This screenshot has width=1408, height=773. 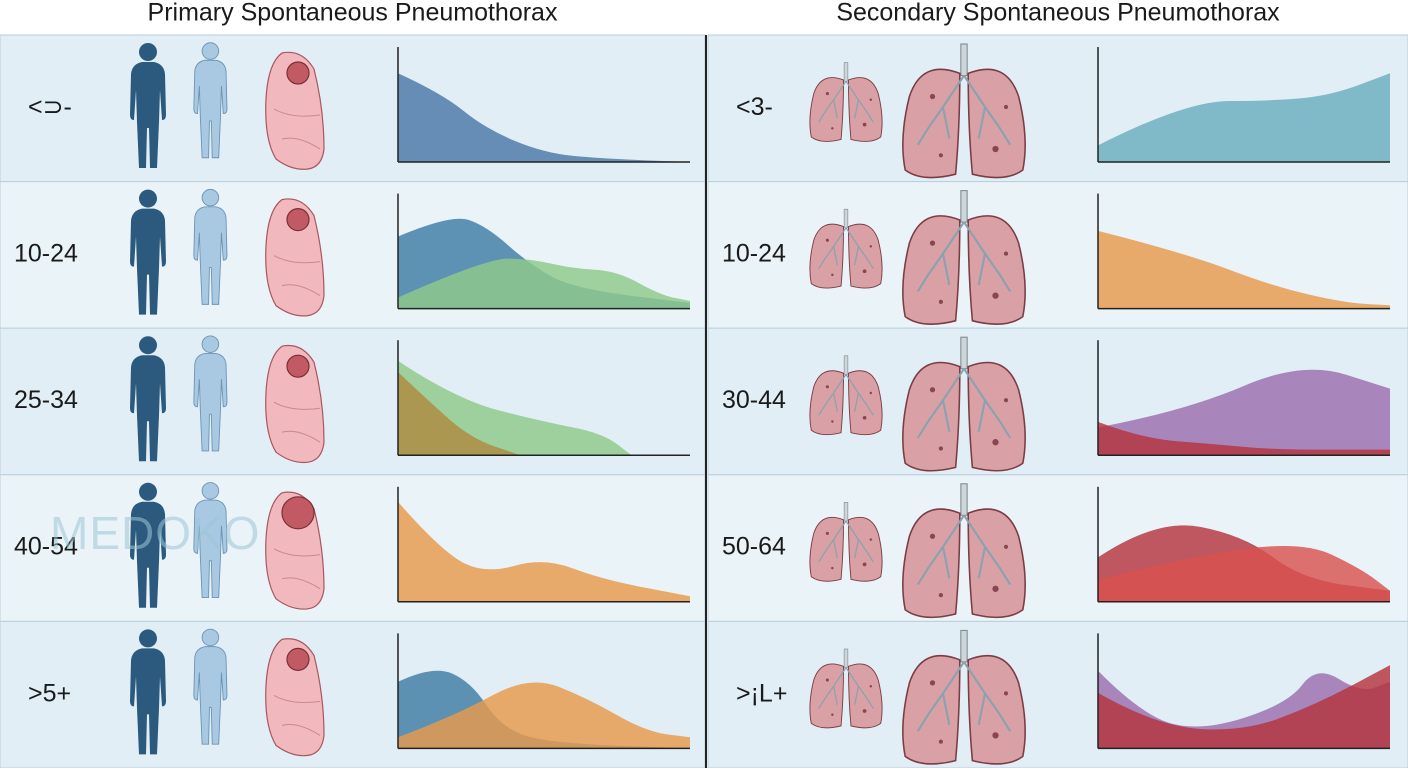 What do you see at coordinates (155, 533) in the screenshot?
I see `watermark: MEDOKO` at bounding box center [155, 533].